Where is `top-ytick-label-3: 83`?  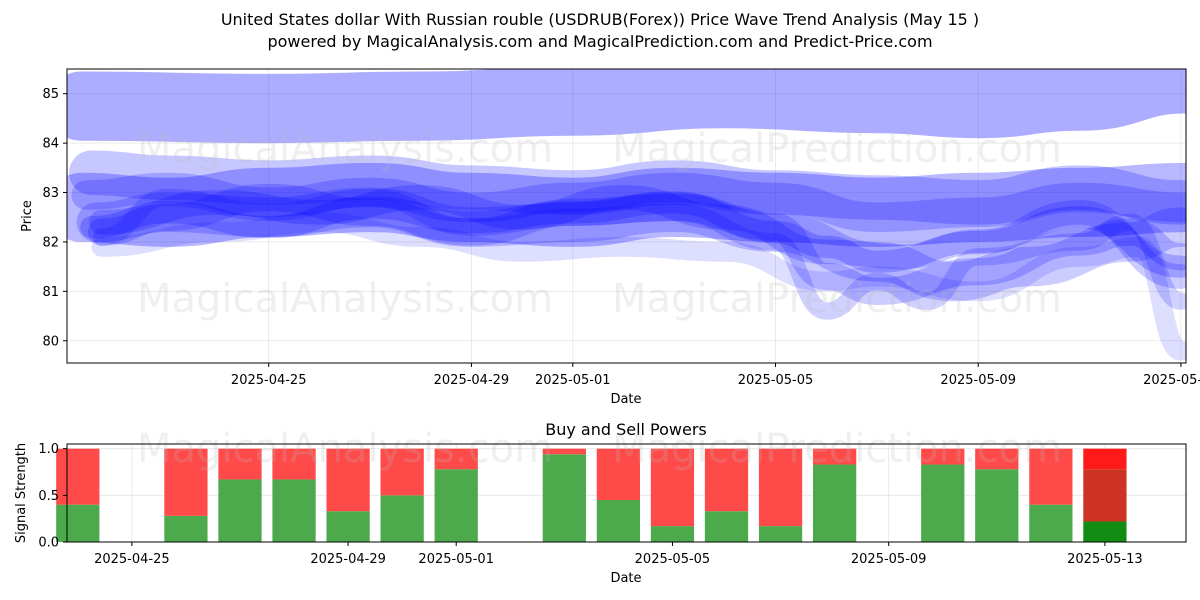 top-ytick-label-3: 83 is located at coordinates (50, 193).